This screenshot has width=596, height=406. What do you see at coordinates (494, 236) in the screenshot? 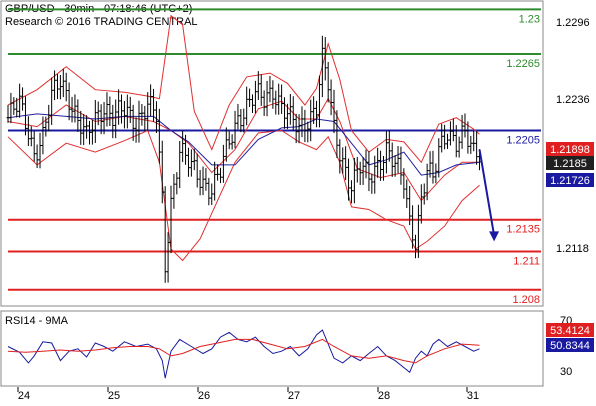
I see `forecast-arrow-head` at bounding box center [494, 236].